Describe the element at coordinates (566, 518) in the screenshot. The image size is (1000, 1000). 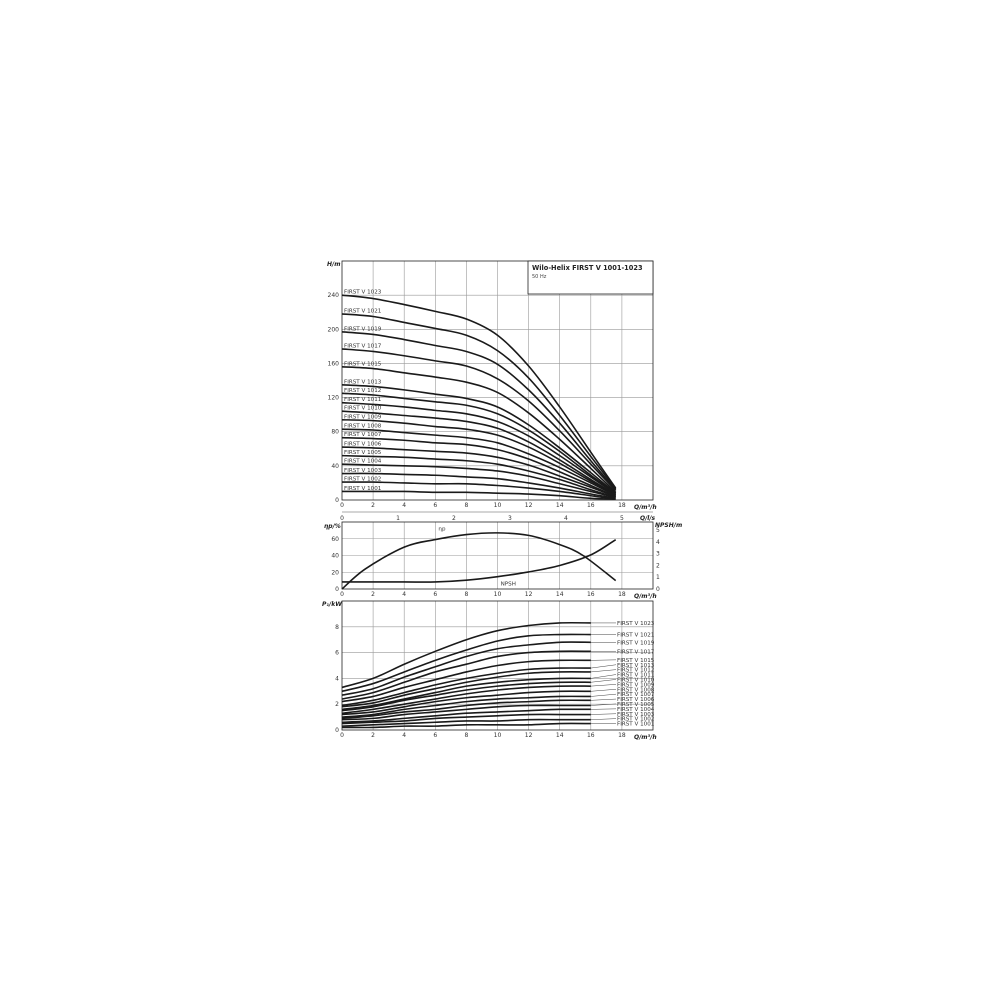
I see `x2-tick-label: 4` at that location.